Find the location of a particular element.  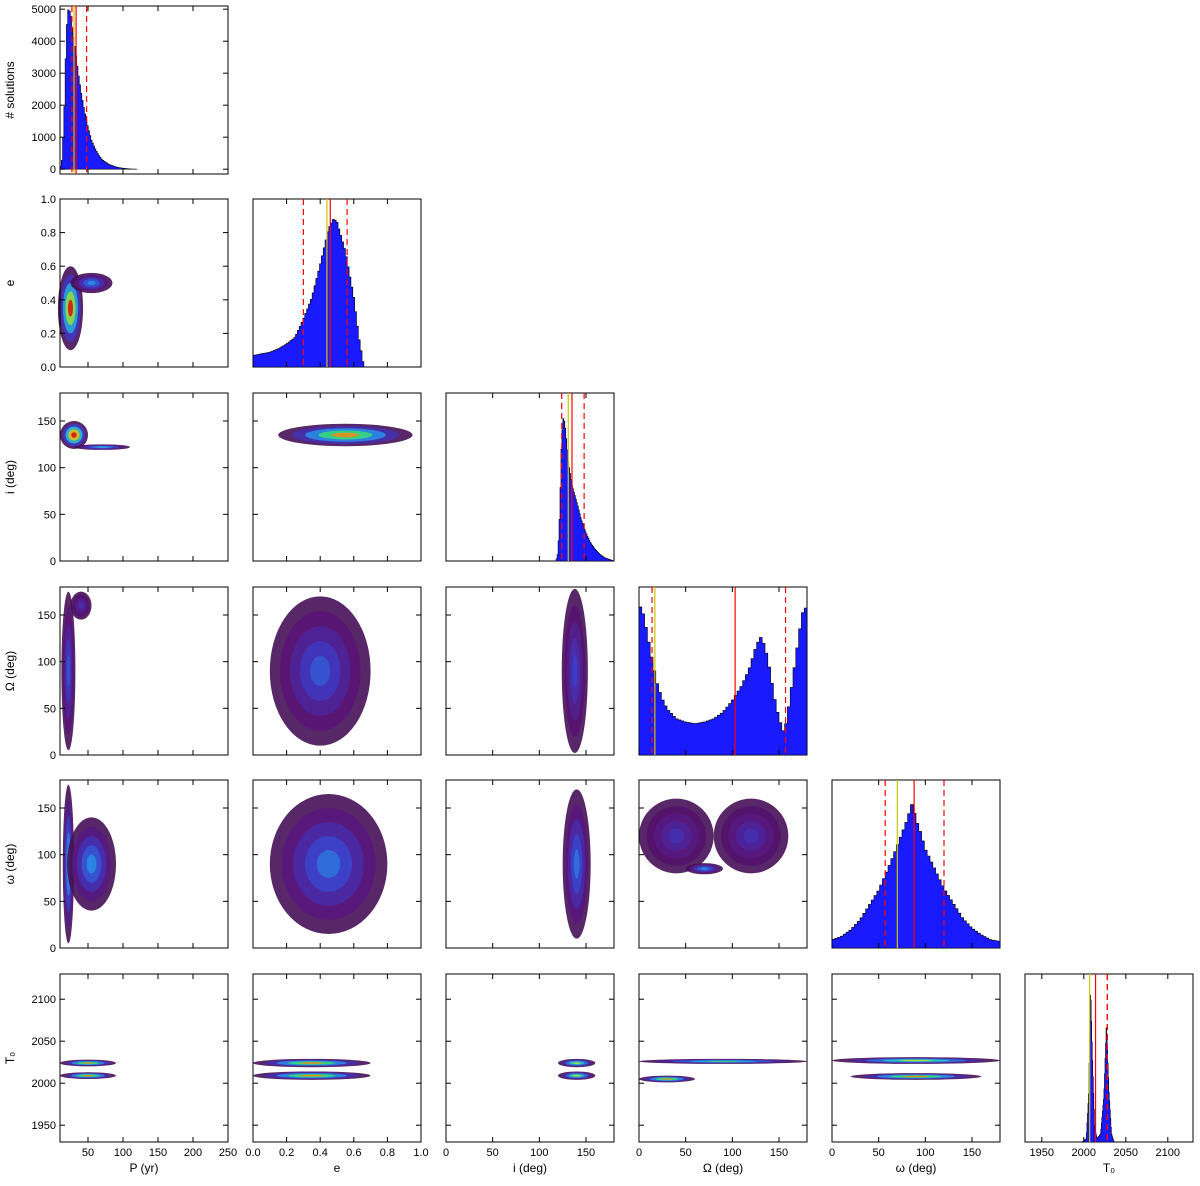

histogram-bars-omega is located at coordinates (916, 876).